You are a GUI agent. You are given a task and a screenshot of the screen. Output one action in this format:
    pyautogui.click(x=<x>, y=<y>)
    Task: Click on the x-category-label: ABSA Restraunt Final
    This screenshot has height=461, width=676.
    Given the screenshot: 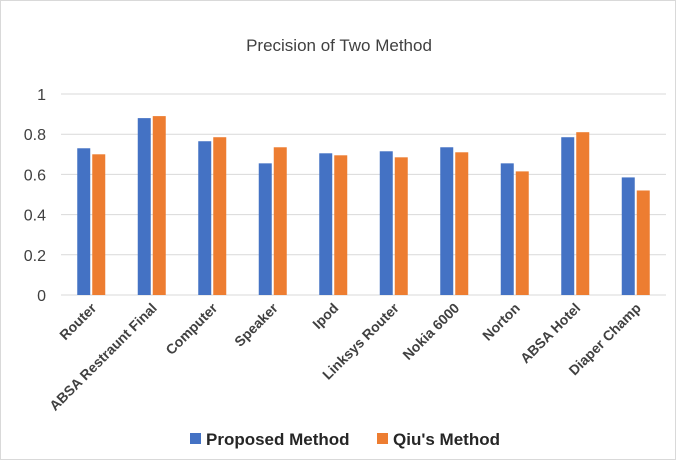 What is the action you would take?
    pyautogui.click(x=103, y=357)
    